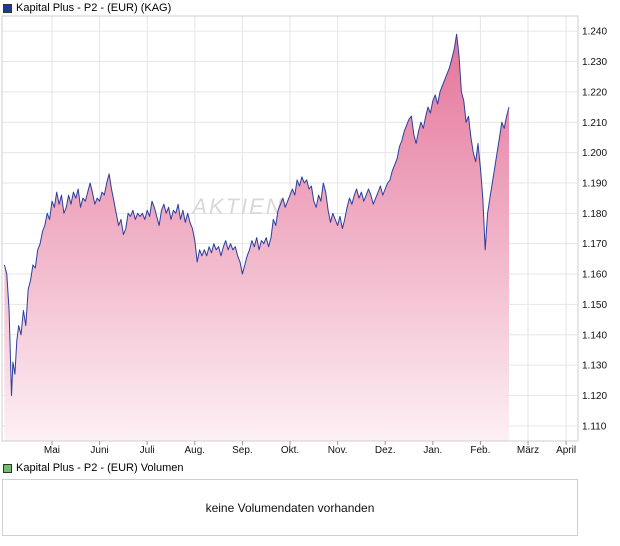 The image size is (620, 546). Describe the element at coordinates (242, 450) in the screenshot. I see `x-tick-label: Sep.` at that location.